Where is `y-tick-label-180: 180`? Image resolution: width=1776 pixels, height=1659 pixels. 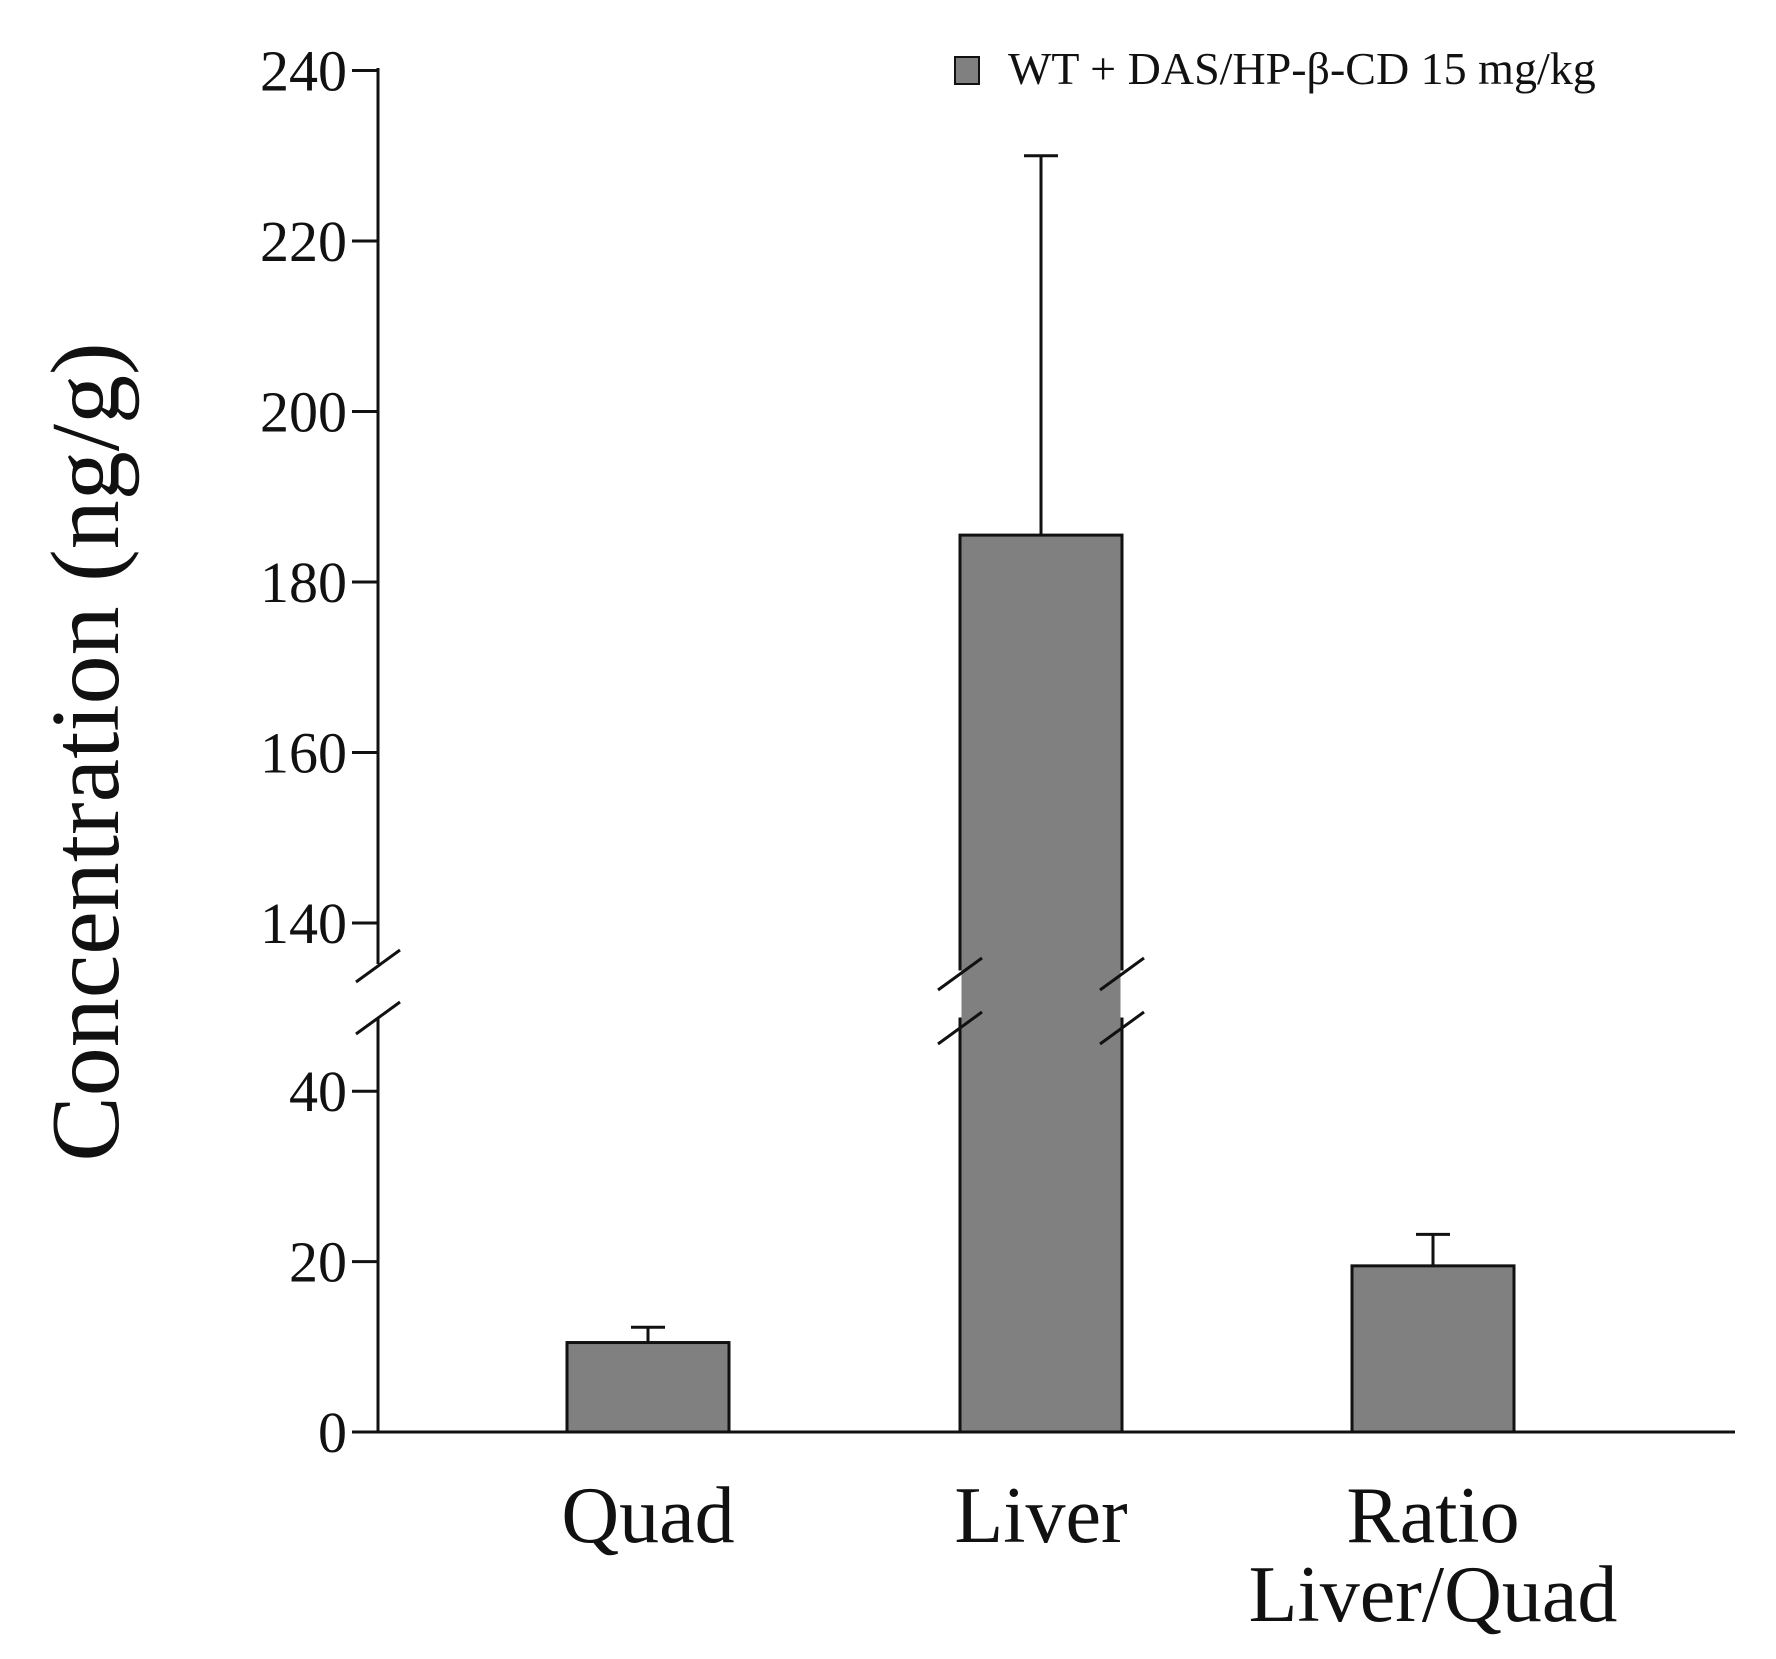 y-tick-label-180: 180 is located at coordinates (303, 582).